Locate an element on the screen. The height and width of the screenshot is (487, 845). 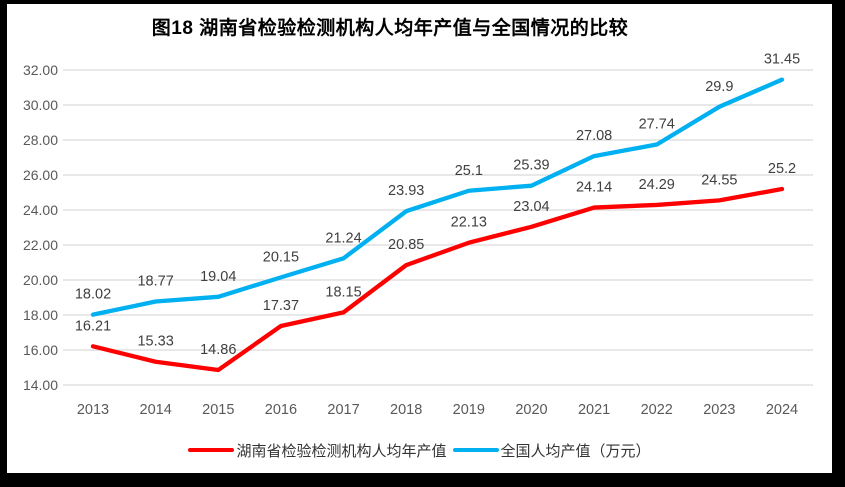
y-axis-tick-label: 26.00 is located at coordinates (40, 175).